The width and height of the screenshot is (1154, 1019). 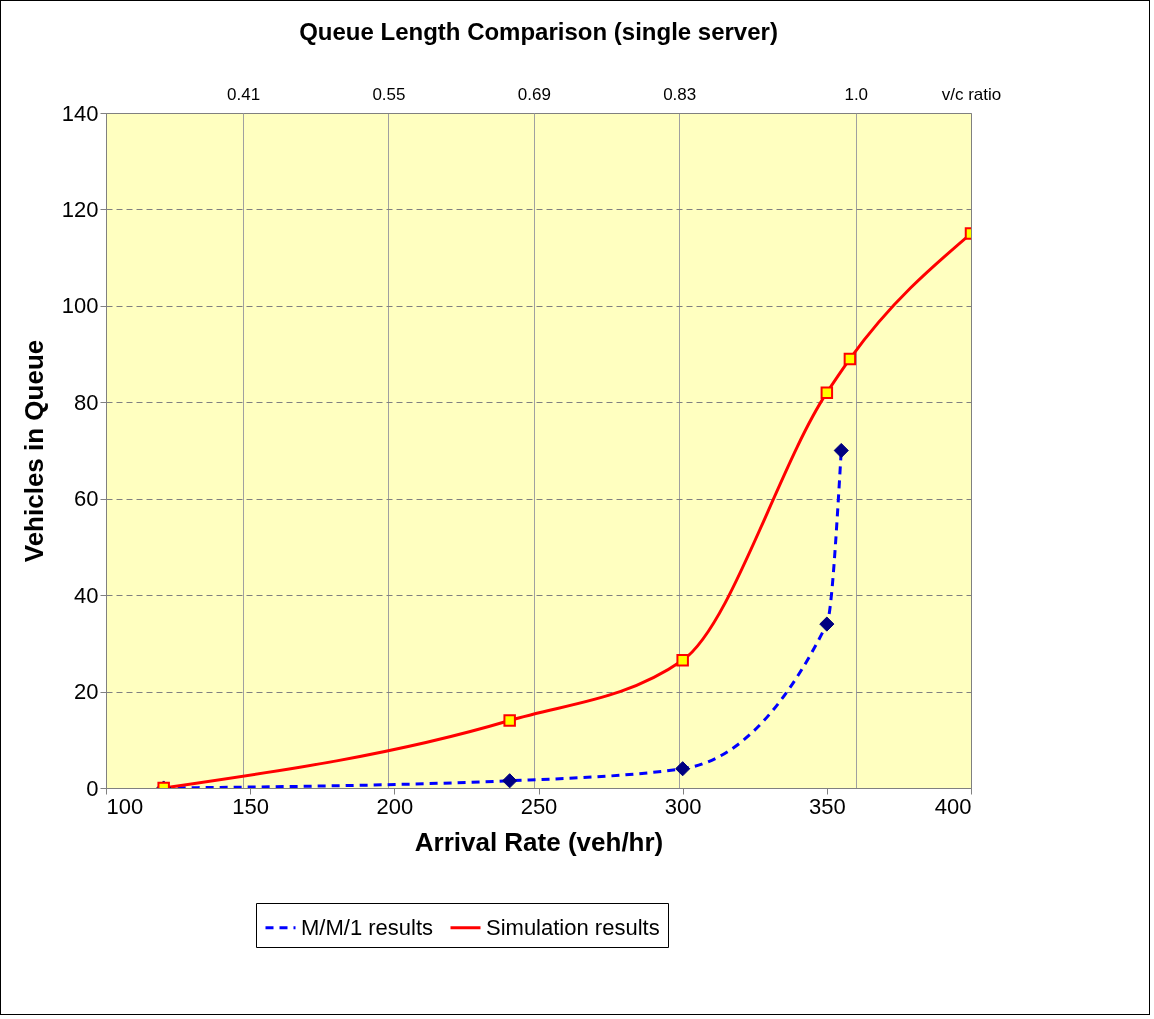 What do you see at coordinates (953, 806) in the screenshot?
I see `x-tick-label: 400` at bounding box center [953, 806].